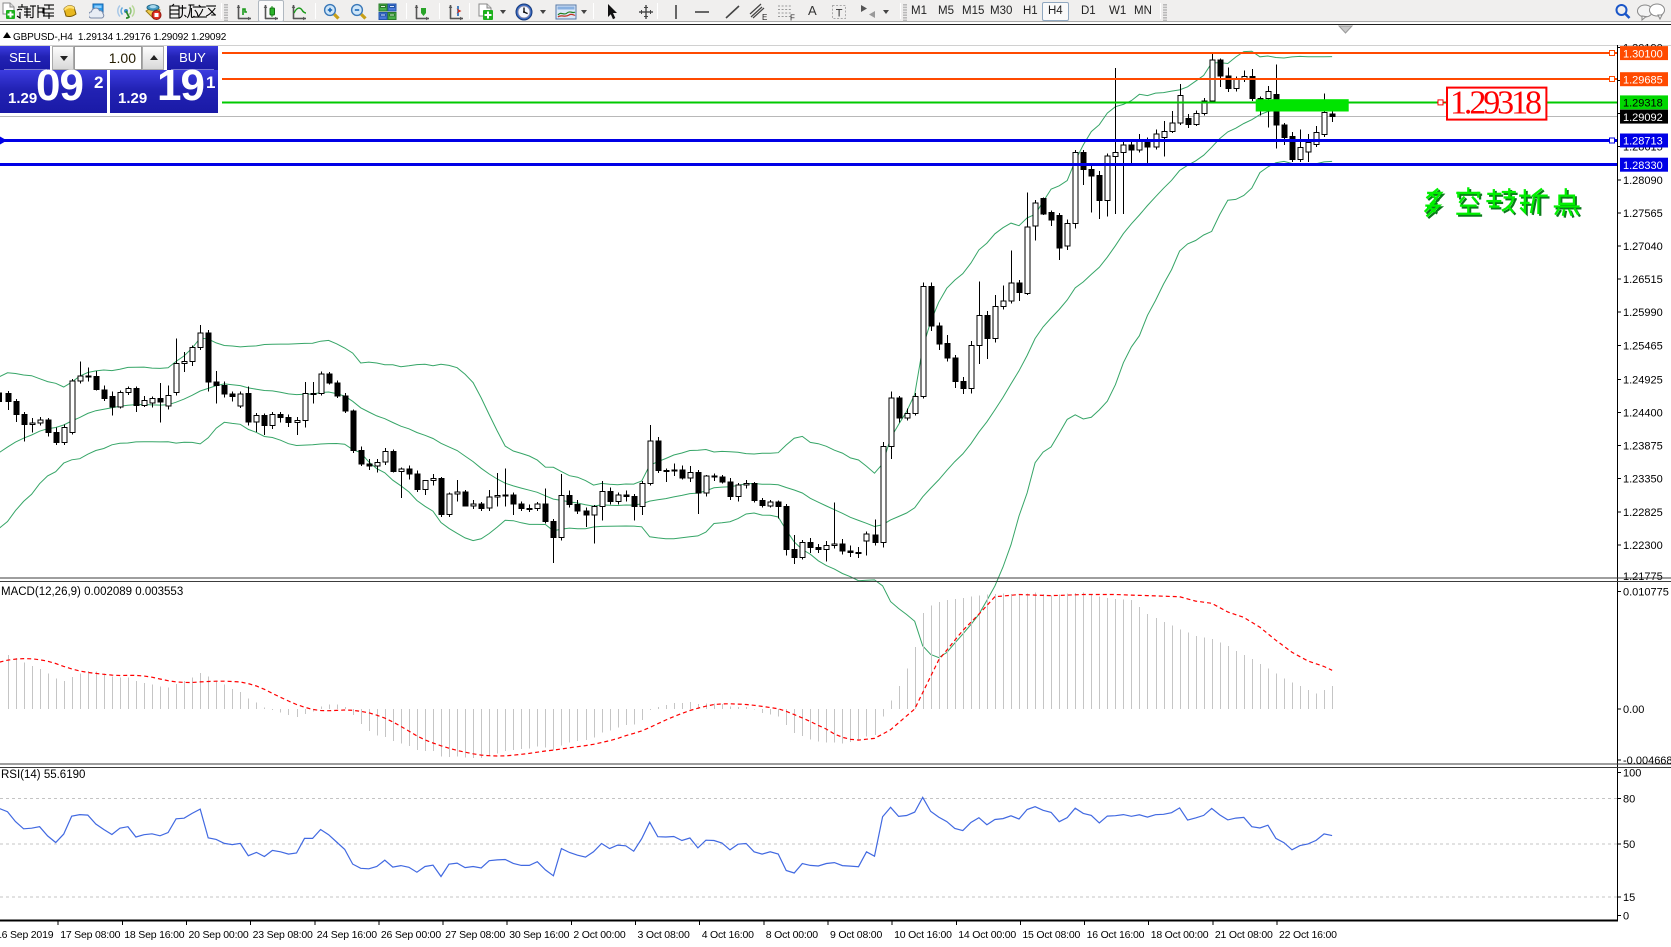 This screenshot has width=1671, height=947. Describe the element at coordinates (1632, 774) in the screenshot. I see `svg-text: 100` at that location.